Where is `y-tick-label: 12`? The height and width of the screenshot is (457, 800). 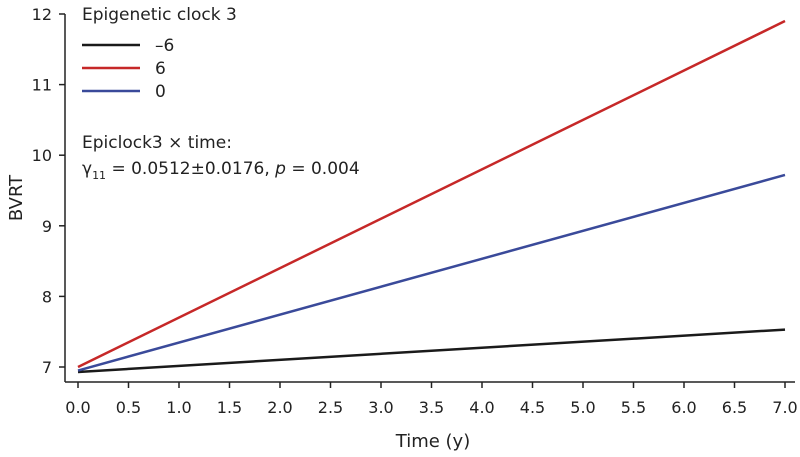 y-tick-label: 12 is located at coordinates (42, 14).